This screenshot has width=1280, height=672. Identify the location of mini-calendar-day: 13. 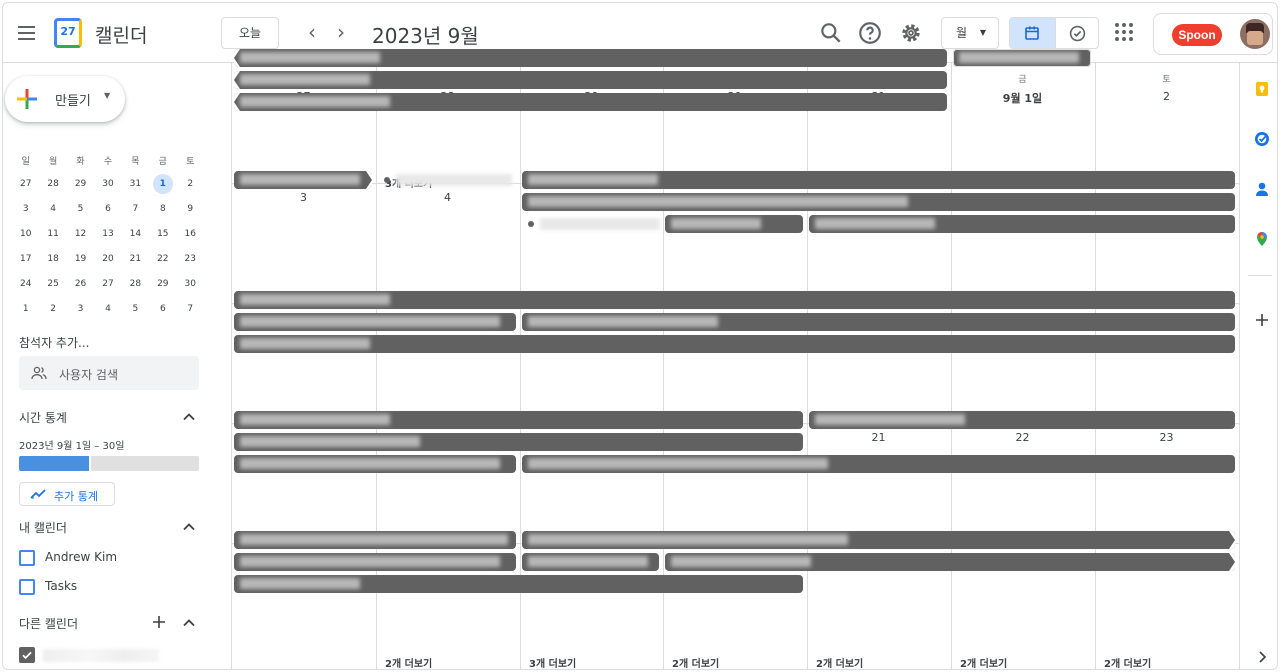
(107, 233).